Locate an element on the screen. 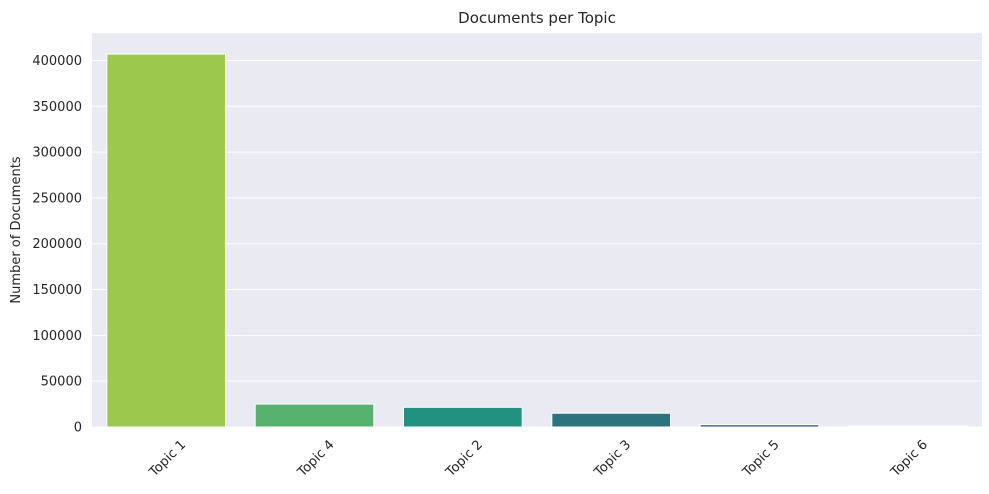 The width and height of the screenshot is (989, 494). y-tick-label: 150000 is located at coordinates (57, 290).